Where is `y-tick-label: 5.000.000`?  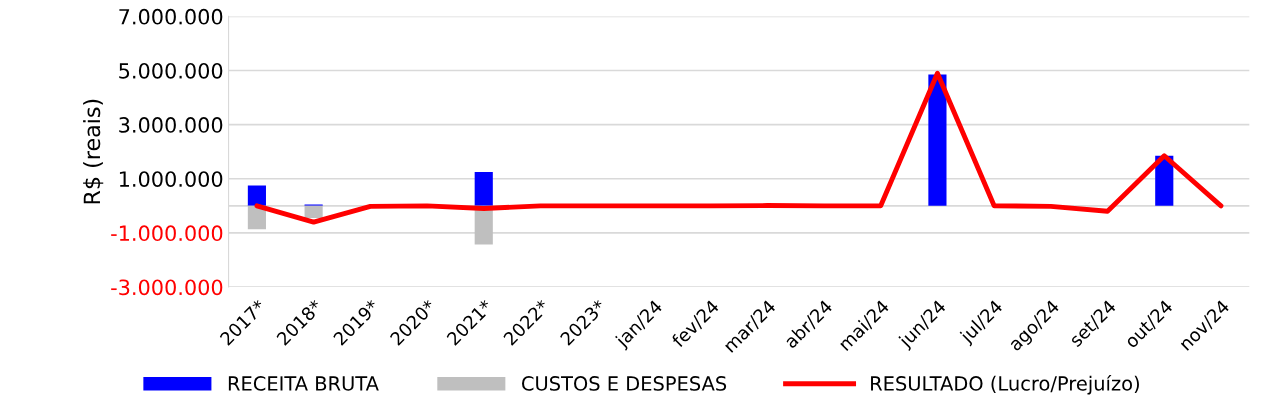 y-tick-label: 5.000.000 is located at coordinates (171, 70).